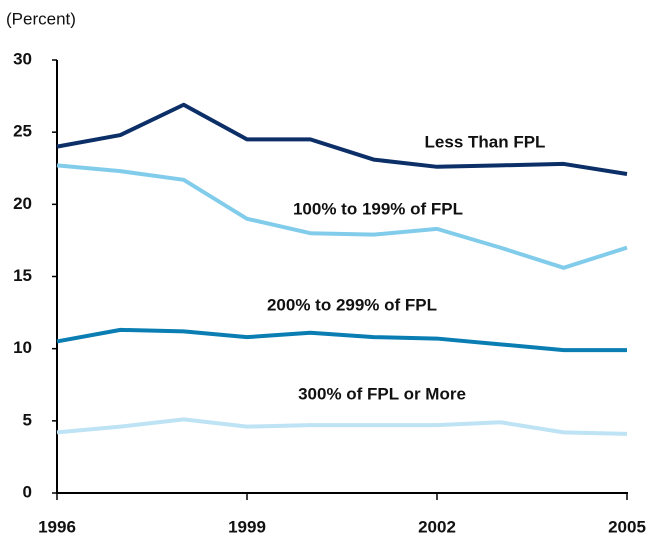 This screenshot has height=541, width=654. Describe the element at coordinates (57, 526) in the screenshot. I see `x-tick-label: 1996` at that location.